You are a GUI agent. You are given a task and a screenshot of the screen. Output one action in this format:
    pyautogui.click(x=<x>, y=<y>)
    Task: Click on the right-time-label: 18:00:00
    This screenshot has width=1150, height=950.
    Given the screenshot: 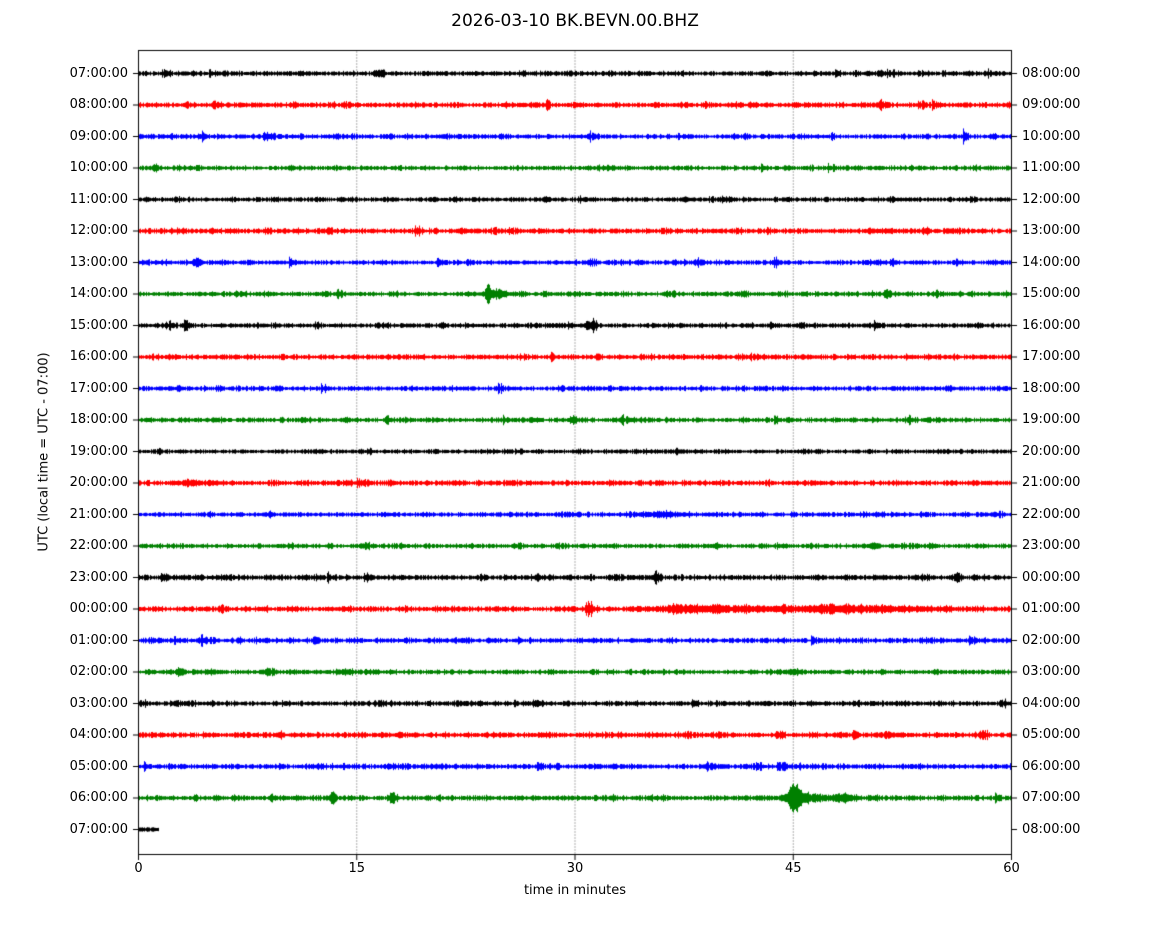 What is the action you would take?
    pyautogui.click(x=1051, y=388)
    